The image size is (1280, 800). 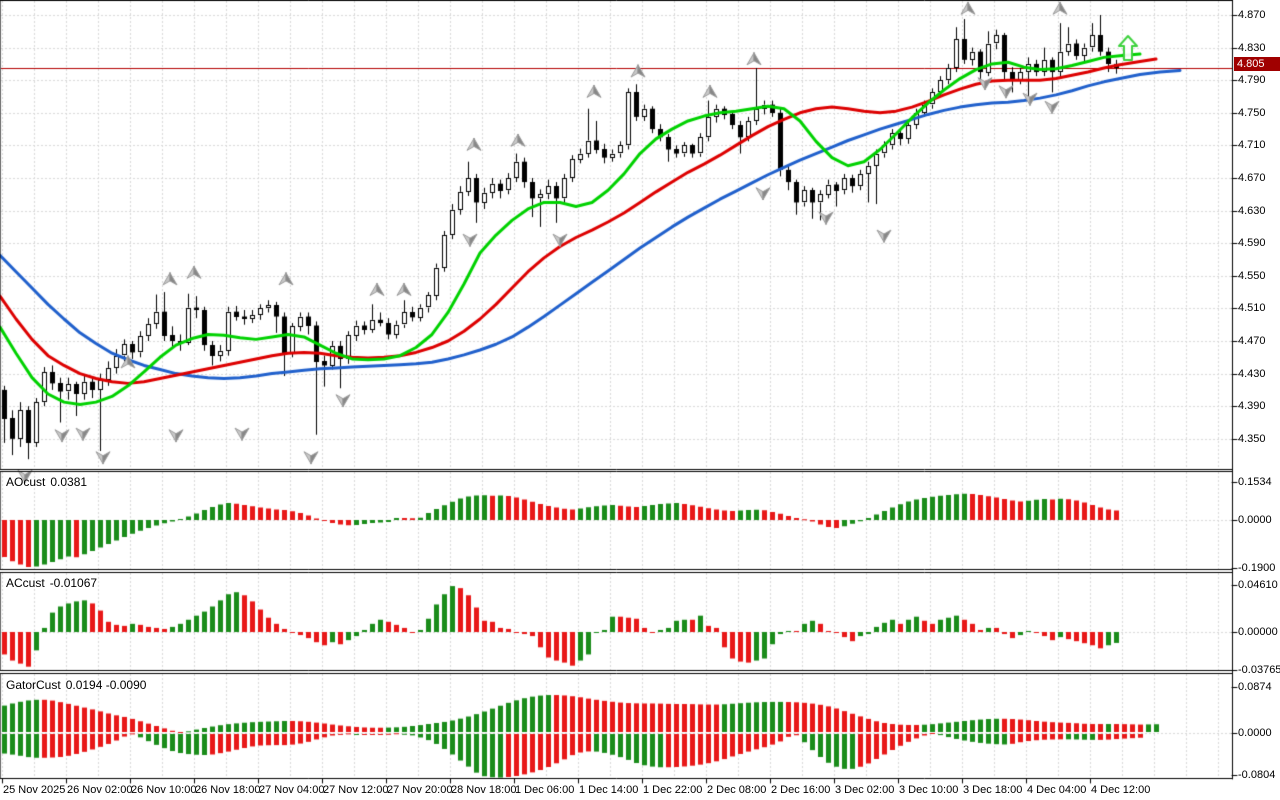 I want to click on time-axis-label: 26 Nov 18:00, so click(x=228, y=790).